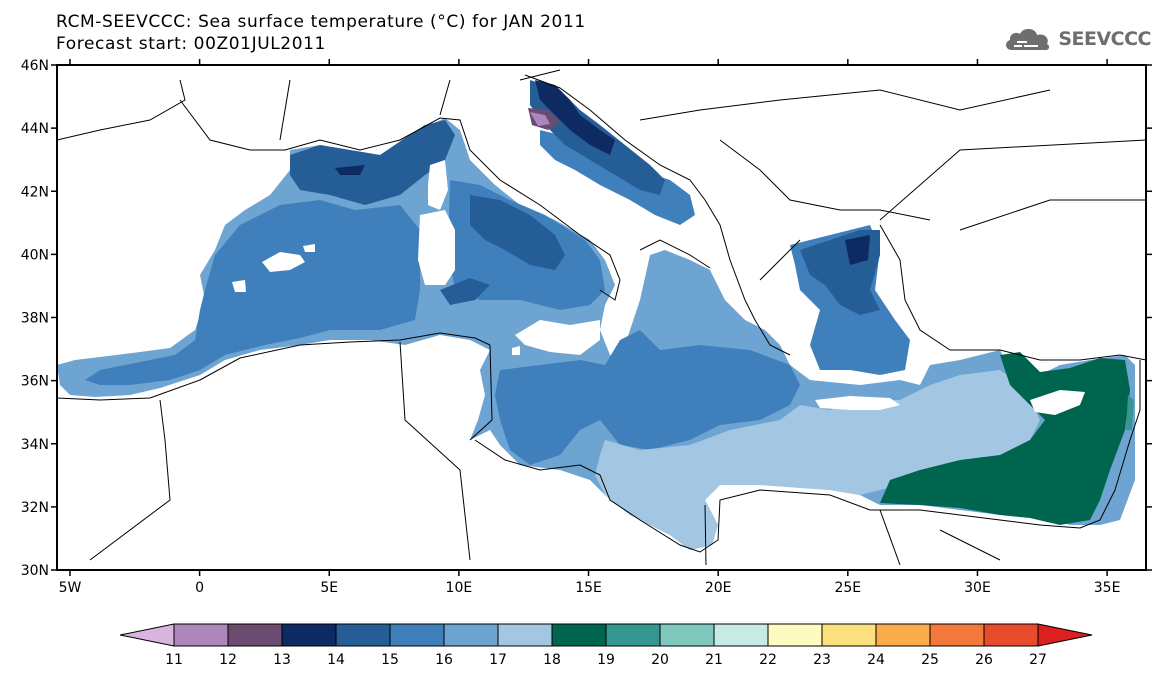 This screenshot has height=682, width=1165. Describe the element at coordinates (575, 117) in the screenshot. I see `sst-region-14-adriatic` at that location.